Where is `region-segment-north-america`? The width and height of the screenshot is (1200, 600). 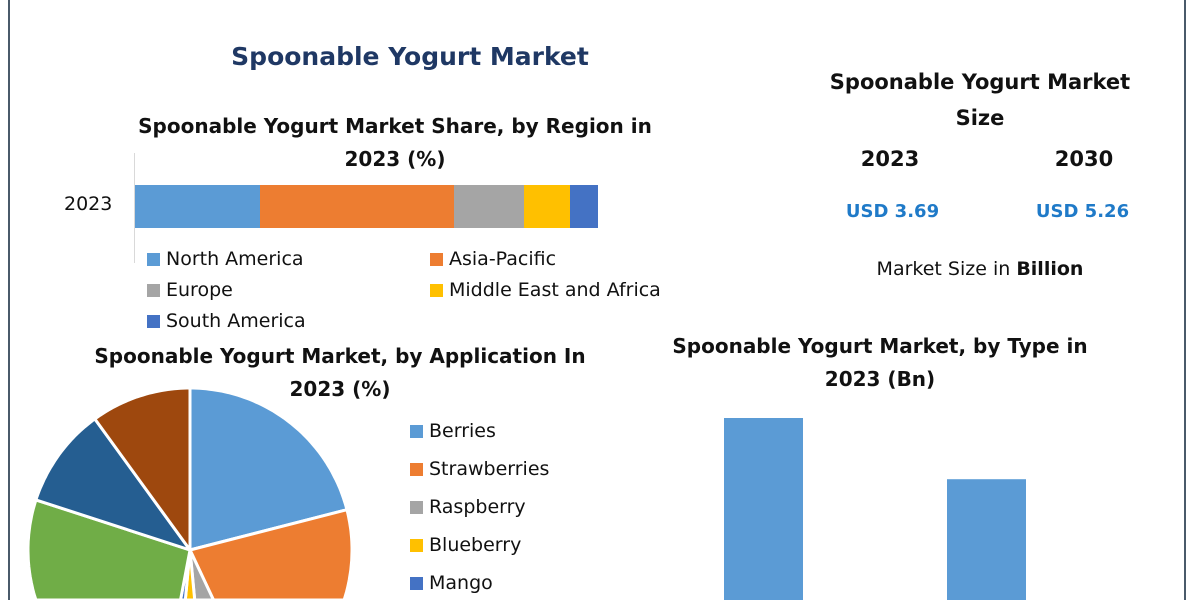 region-segment-north-america is located at coordinates (197, 206).